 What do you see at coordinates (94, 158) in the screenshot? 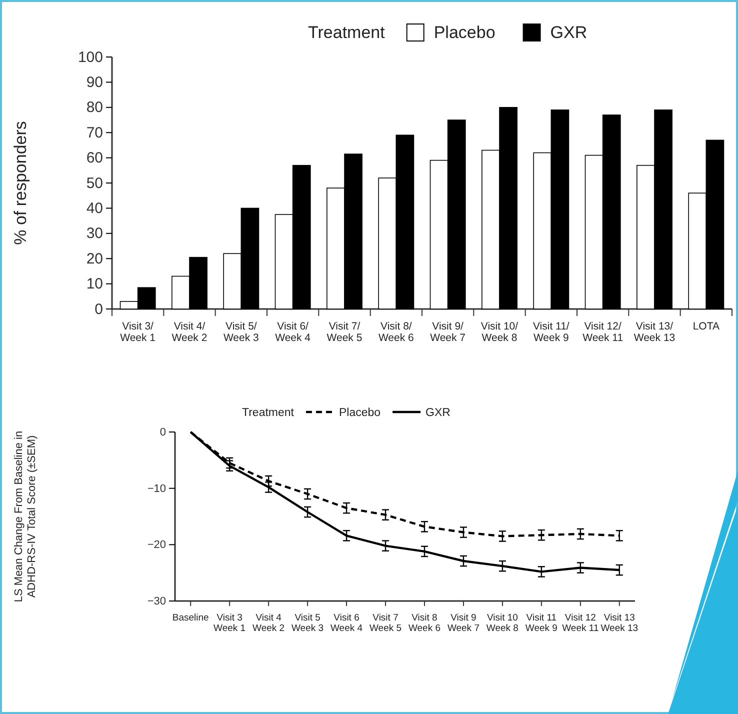
I see `y-tick-label: 60` at bounding box center [94, 158].